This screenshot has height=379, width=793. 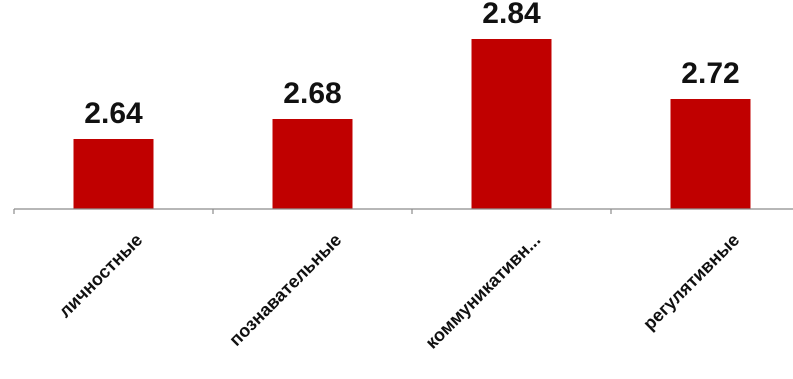 I want to click on data-label: 2.84, so click(x=511, y=15).